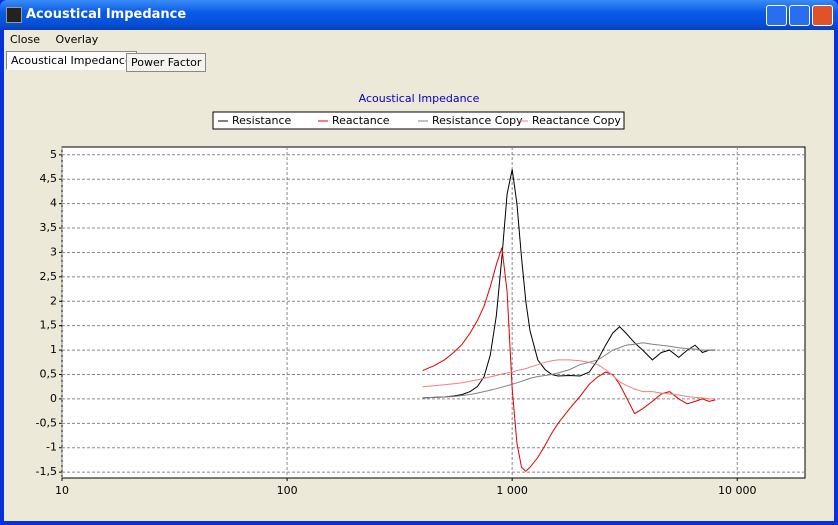 This screenshot has width=838, height=525. I want to click on menu-bar: Close Overlay, so click(60, 39).